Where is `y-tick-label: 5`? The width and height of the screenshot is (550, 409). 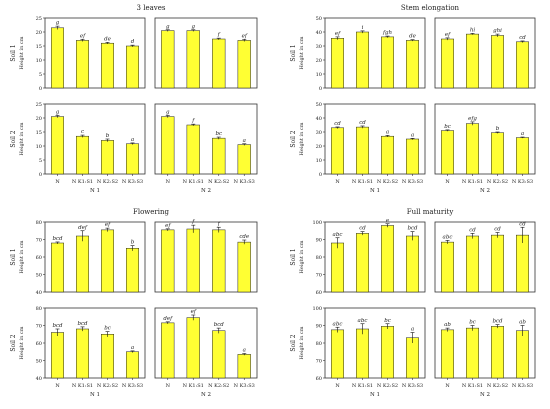
y-tick-label: 5 is located at coordinates (40, 161).